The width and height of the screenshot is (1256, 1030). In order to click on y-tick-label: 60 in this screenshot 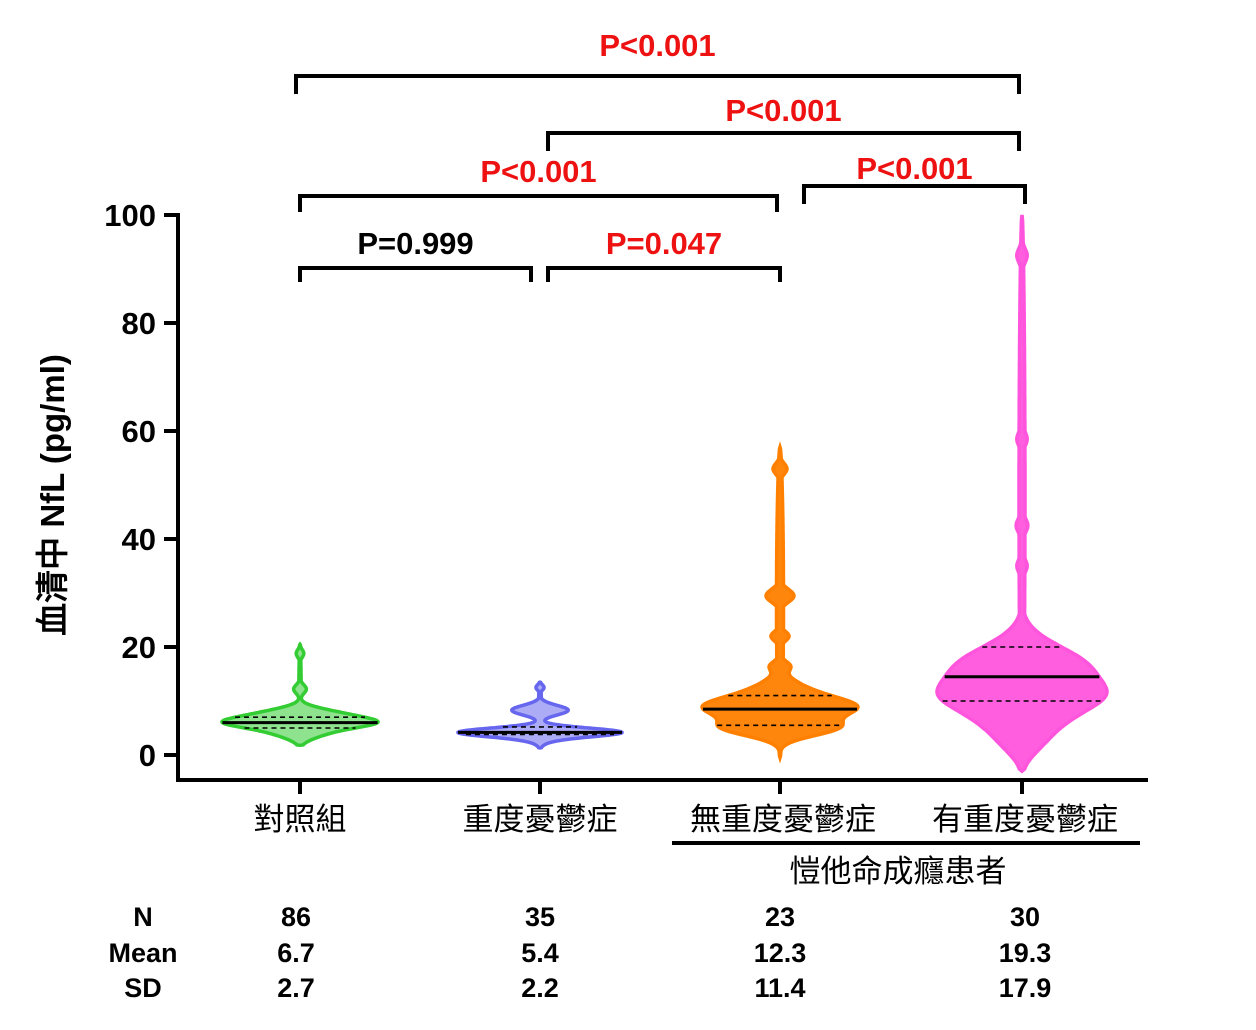, I will do `click(139, 431)`.